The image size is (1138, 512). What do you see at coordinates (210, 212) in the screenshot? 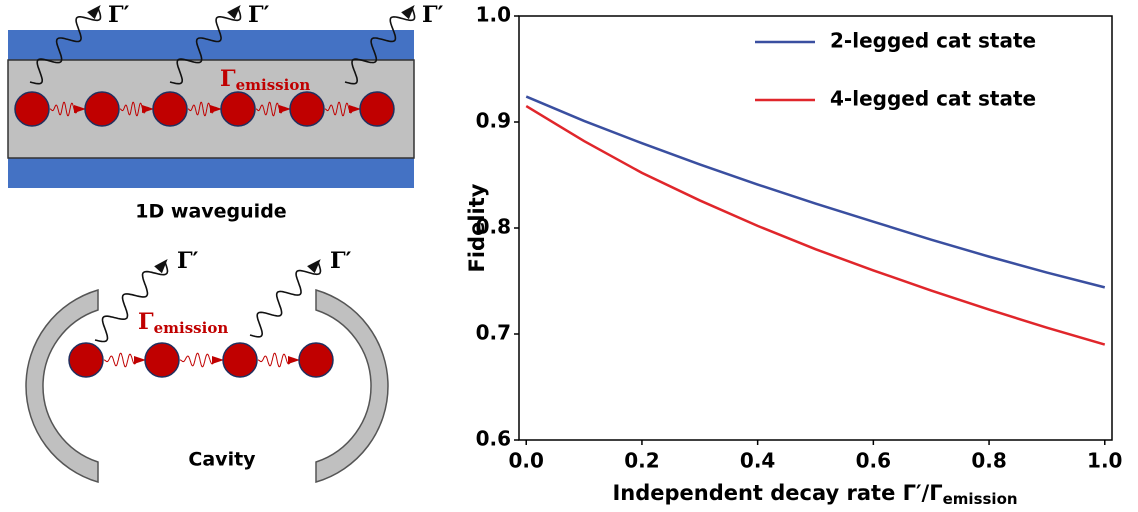
I see `waveguide-caption: 1D waveguide` at bounding box center [210, 212].